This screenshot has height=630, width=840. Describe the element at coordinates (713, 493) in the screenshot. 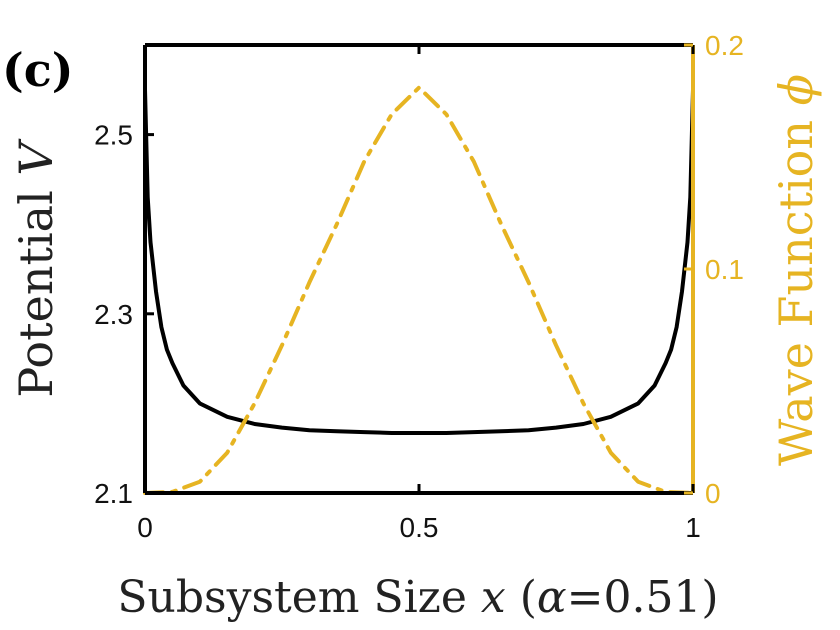

I see `y-right-tick-label: 0` at that location.